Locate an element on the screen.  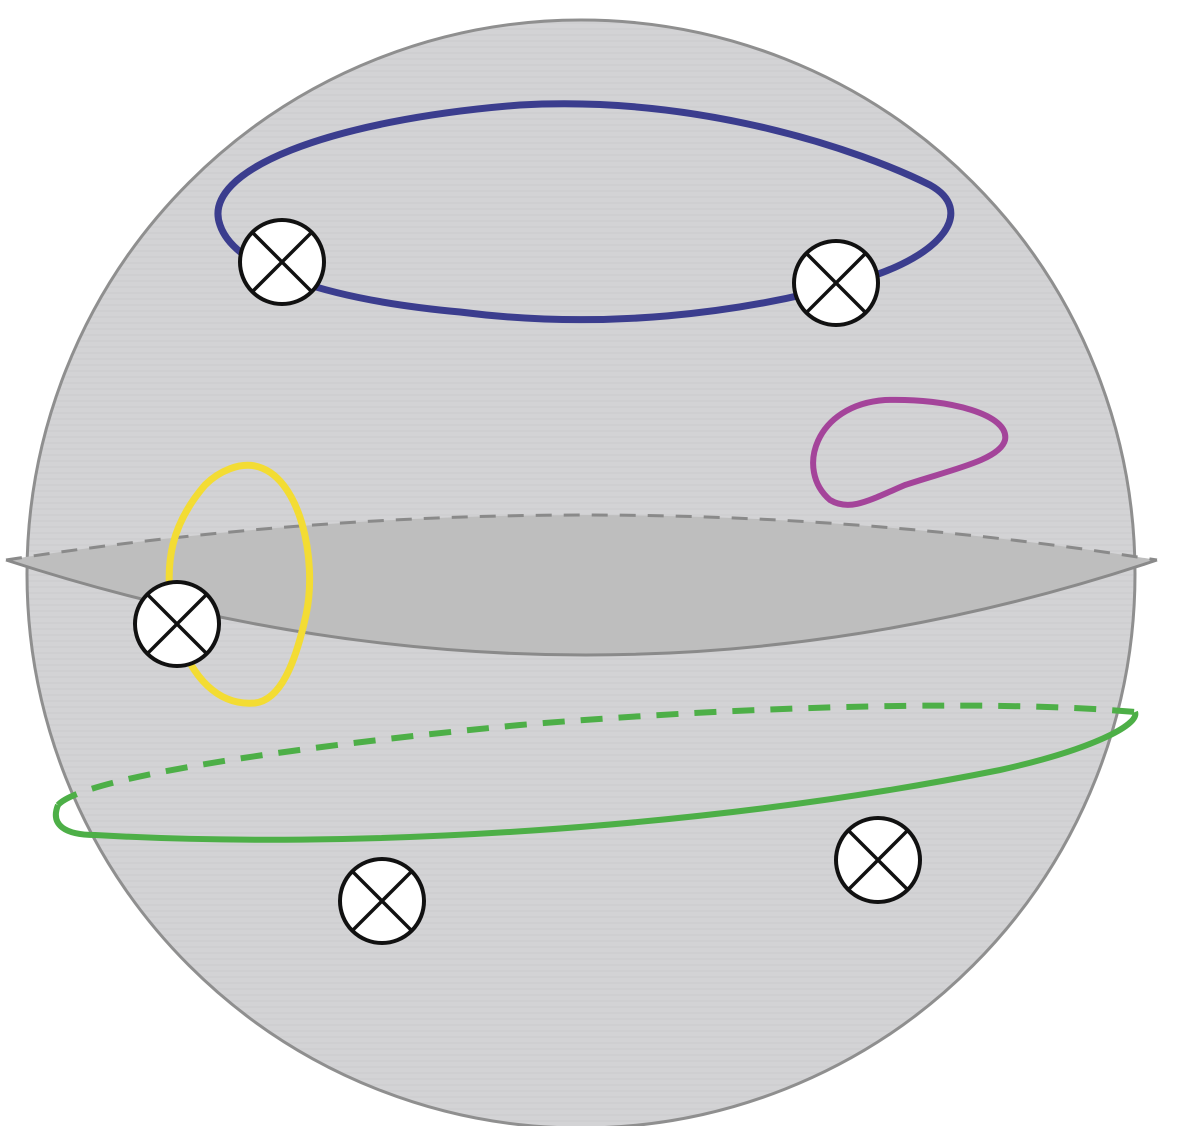
green-curve is located at coordinates (595, 772).